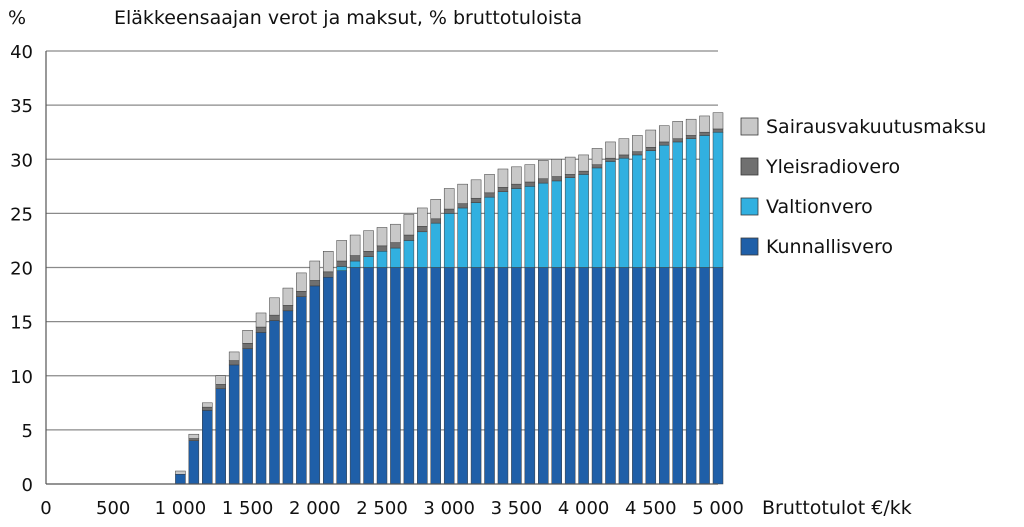 The height and width of the screenshot is (527, 1024). I want to click on x-tick-label: 1 000, so click(181, 508).